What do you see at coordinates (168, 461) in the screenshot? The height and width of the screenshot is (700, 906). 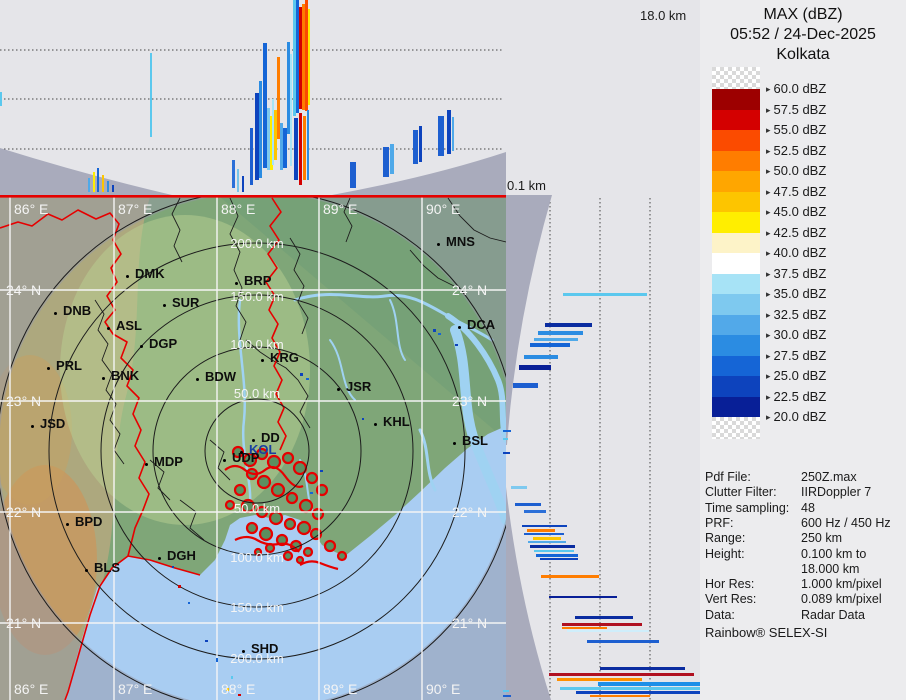 I see `station-label: MDP` at bounding box center [168, 461].